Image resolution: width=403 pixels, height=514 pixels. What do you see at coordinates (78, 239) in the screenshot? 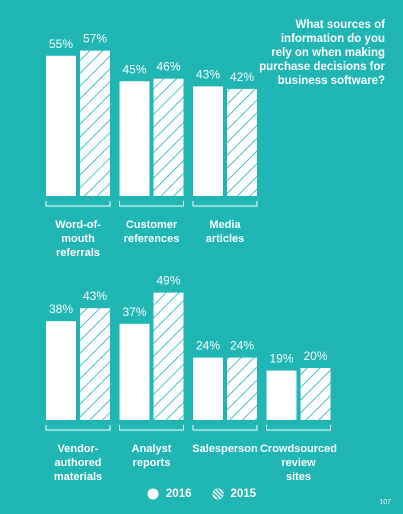
I see `category-label: mouth` at bounding box center [78, 239].